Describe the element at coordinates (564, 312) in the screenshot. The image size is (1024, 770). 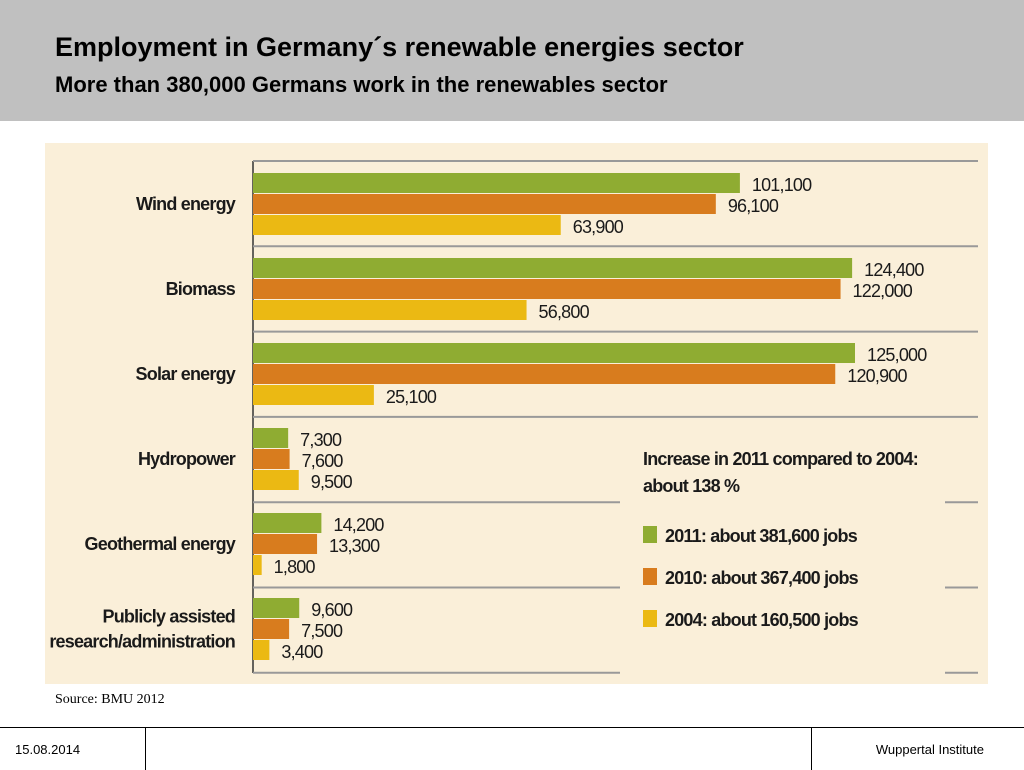
I see `data-label: 56,800` at that location.